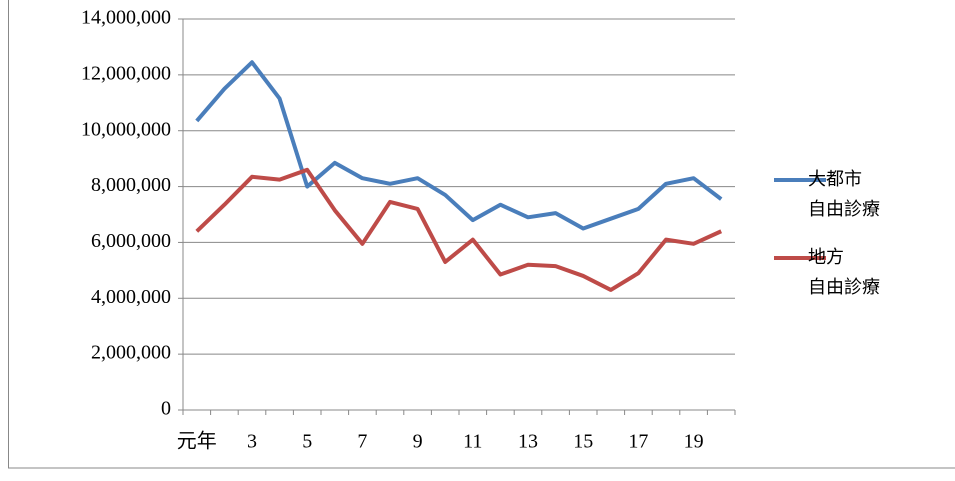 The height and width of the screenshot is (481, 955). What do you see at coordinates (844, 273) in the screenshot?
I see `legend-label: 地方 自由診療` at bounding box center [844, 273].